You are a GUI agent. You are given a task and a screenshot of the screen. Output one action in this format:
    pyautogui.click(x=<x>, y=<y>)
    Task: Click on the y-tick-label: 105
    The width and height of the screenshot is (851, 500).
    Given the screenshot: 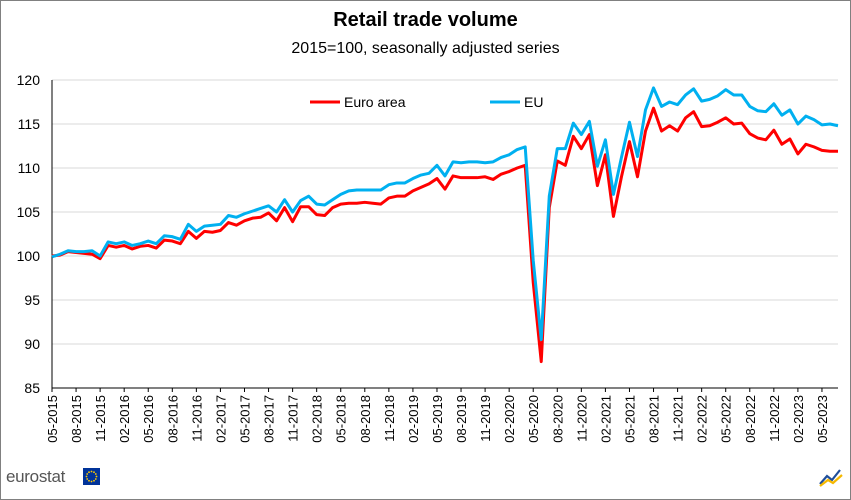 What is the action you would take?
    pyautogui.click(x=29, y=212)
    